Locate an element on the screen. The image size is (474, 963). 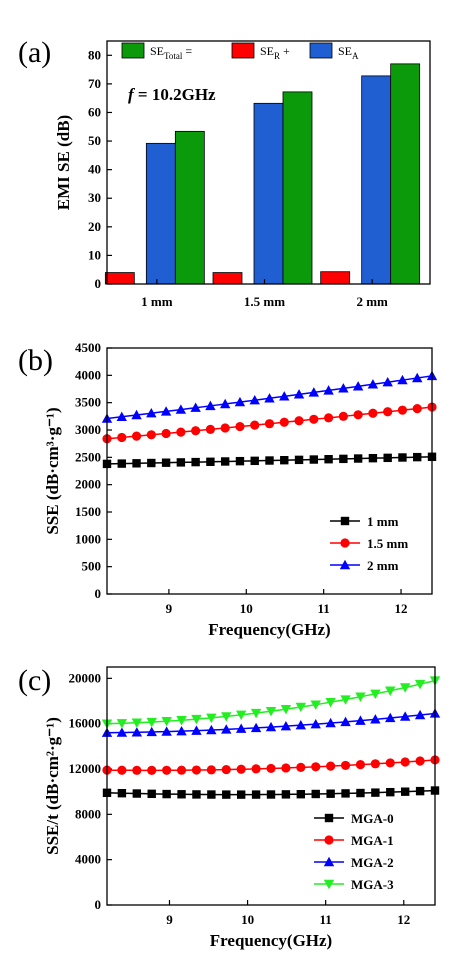
y-tick-label: 1500 is located at coordinates (88, 511).